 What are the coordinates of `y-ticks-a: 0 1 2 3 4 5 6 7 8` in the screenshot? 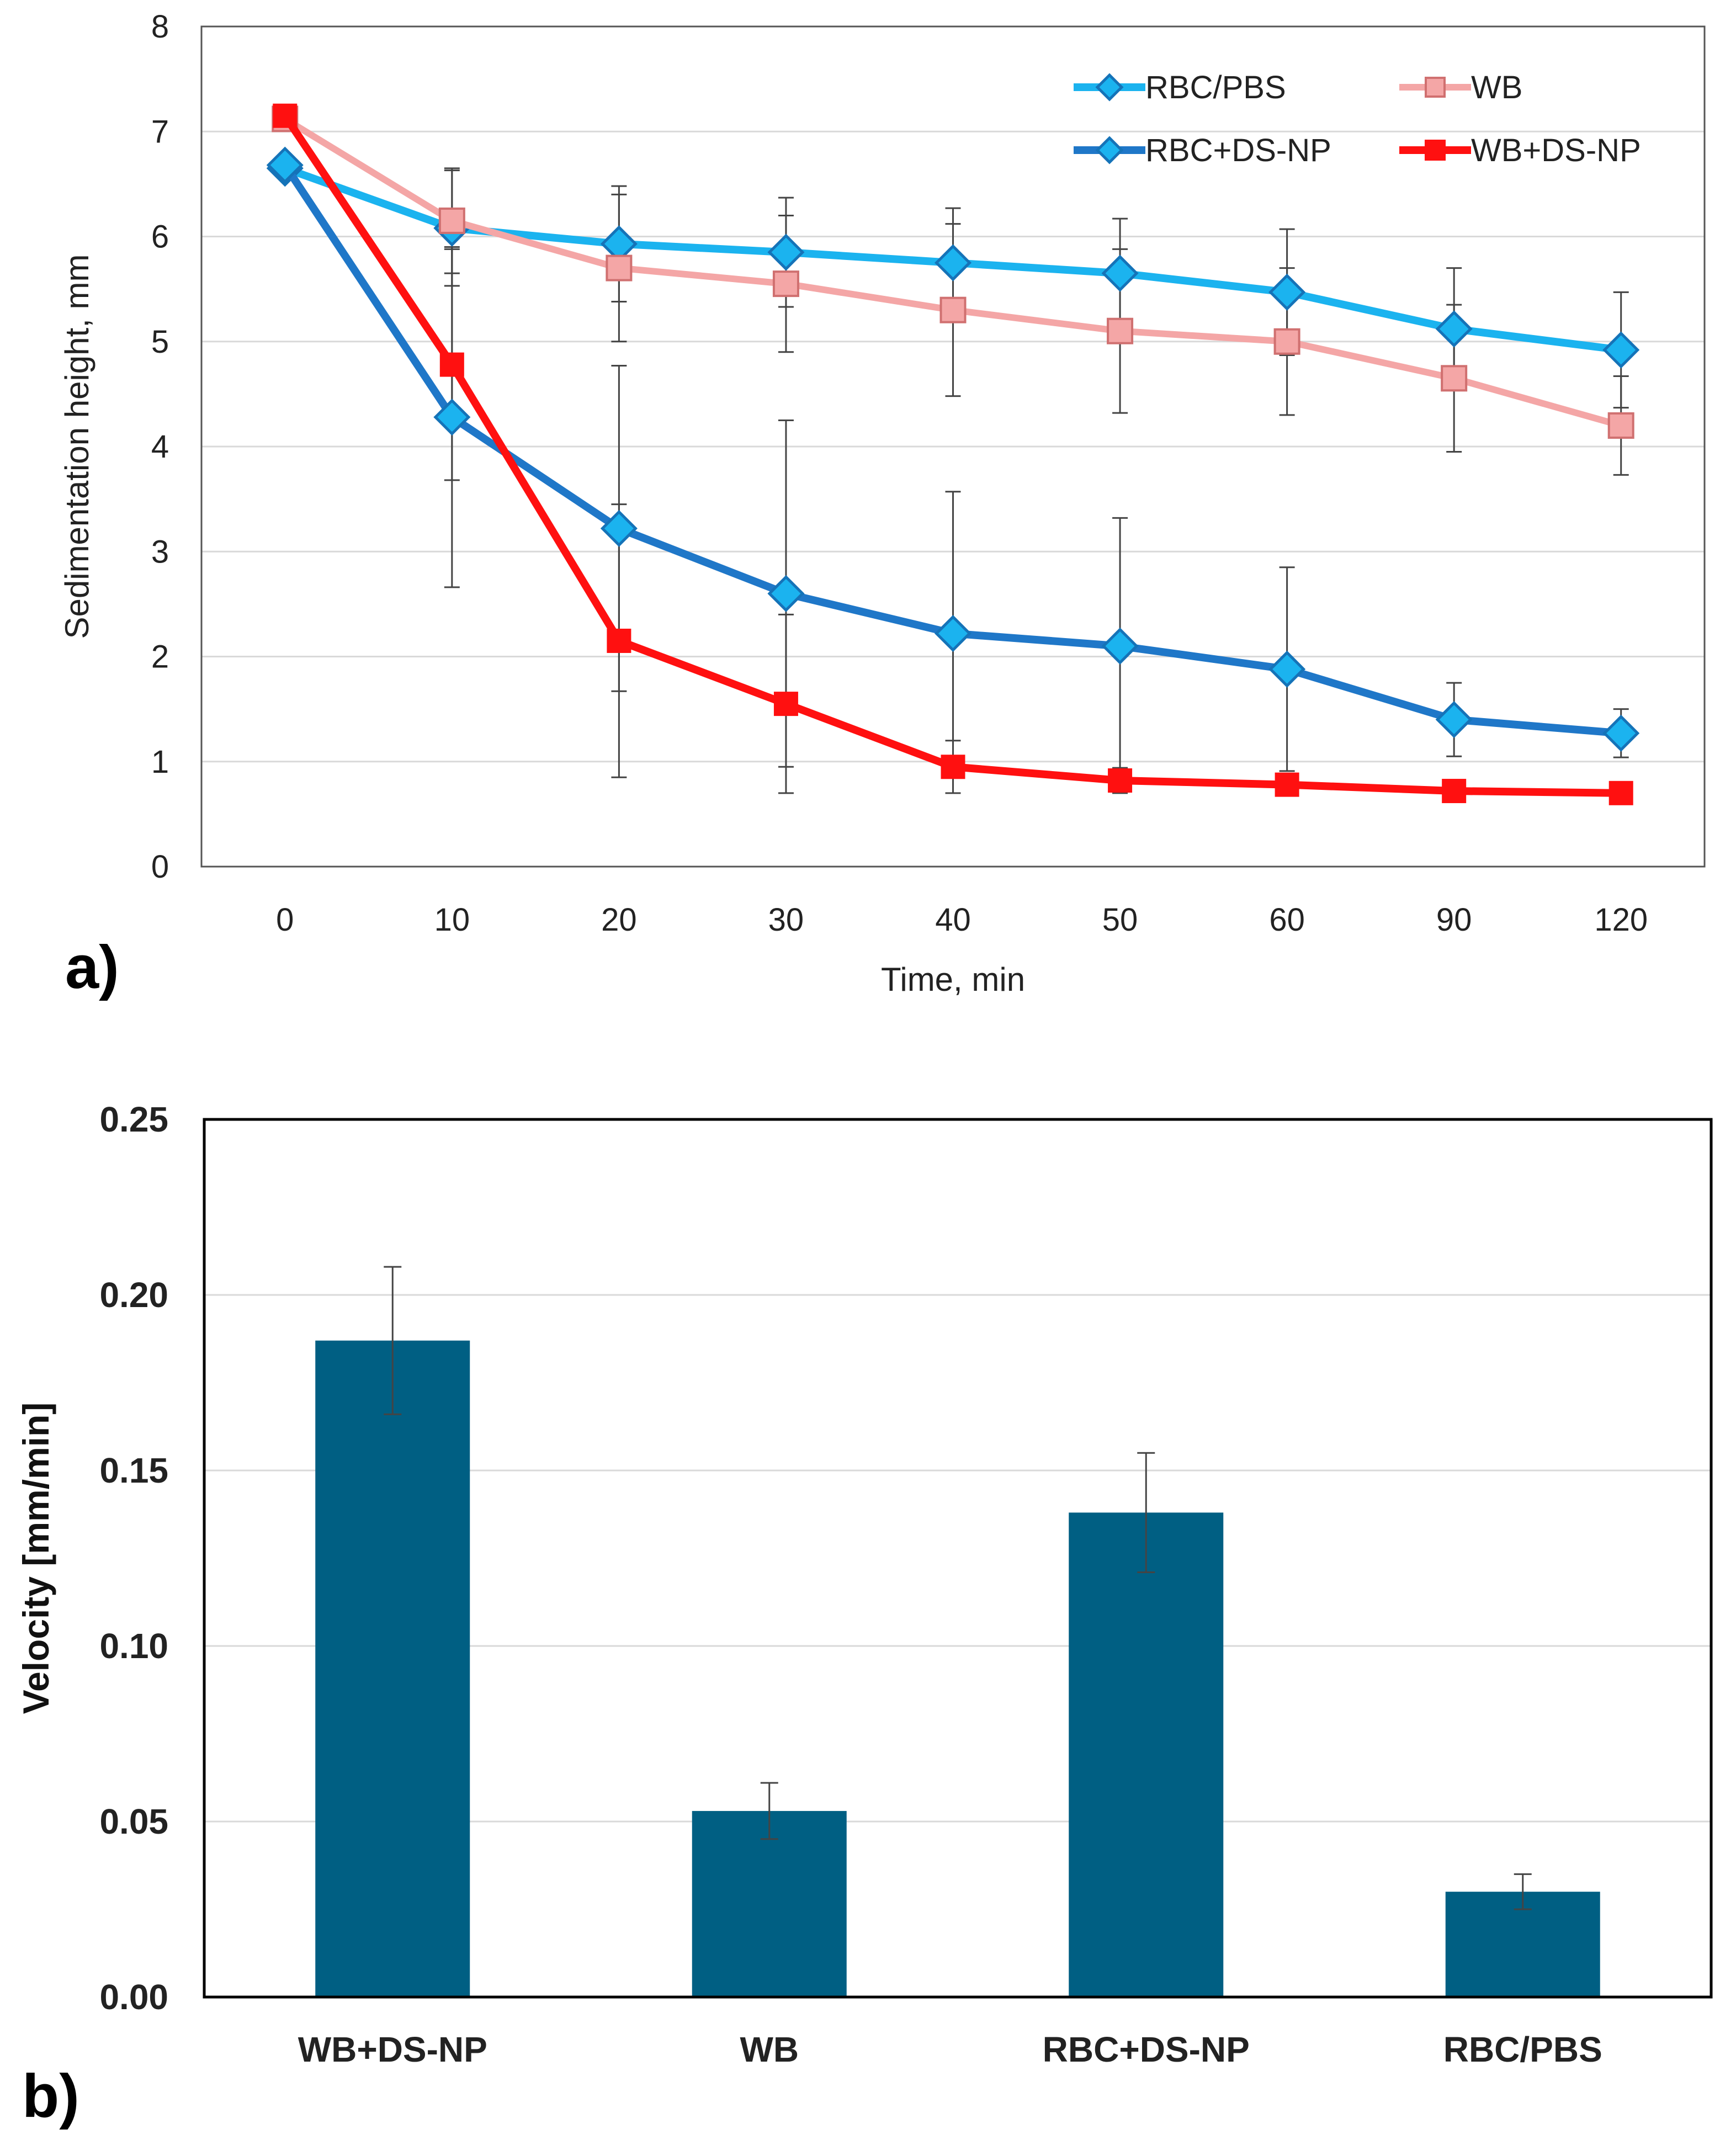 It's located at (160, 447).